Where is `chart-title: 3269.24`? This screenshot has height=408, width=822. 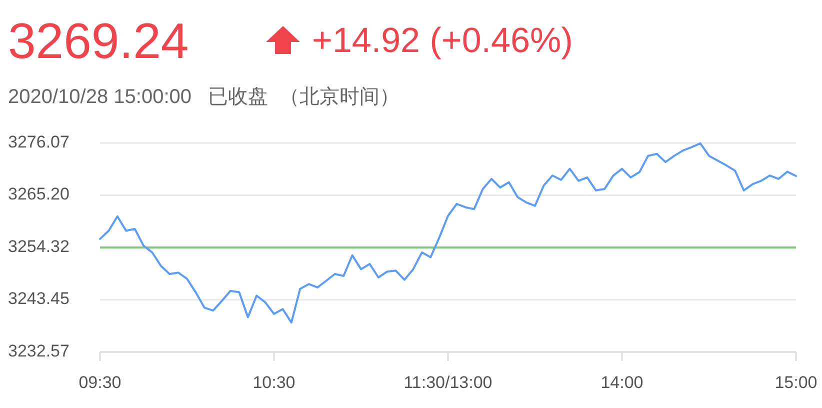
chart-title: 3269.24 is located at coordinates (98, 41).